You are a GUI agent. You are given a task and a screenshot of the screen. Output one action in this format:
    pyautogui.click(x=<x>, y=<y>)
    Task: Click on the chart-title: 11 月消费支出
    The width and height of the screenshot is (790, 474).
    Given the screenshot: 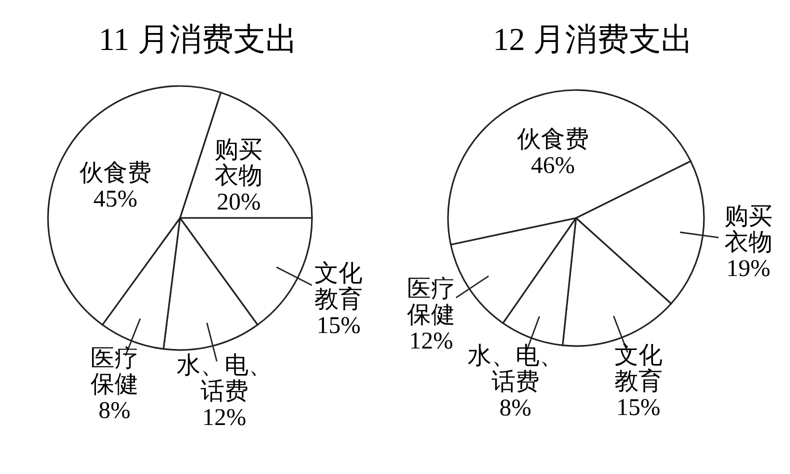 What is the action you would take?
    pyautogui.click(x=198, y=39)
    